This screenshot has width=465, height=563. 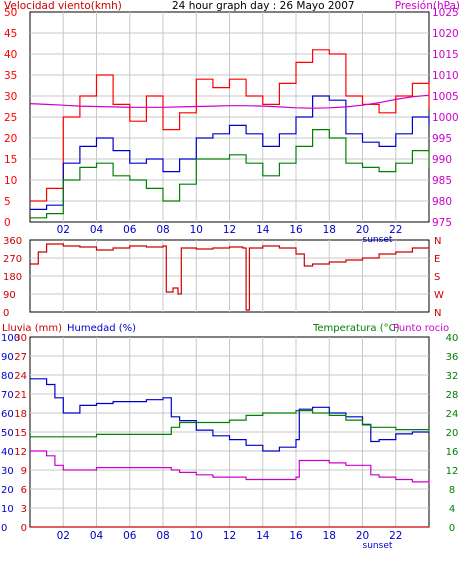 What do you see at coordinates (7, 414) in the screenshot?
I see `humidity-y-tick-label: 60` at bounding box center [7, 414].